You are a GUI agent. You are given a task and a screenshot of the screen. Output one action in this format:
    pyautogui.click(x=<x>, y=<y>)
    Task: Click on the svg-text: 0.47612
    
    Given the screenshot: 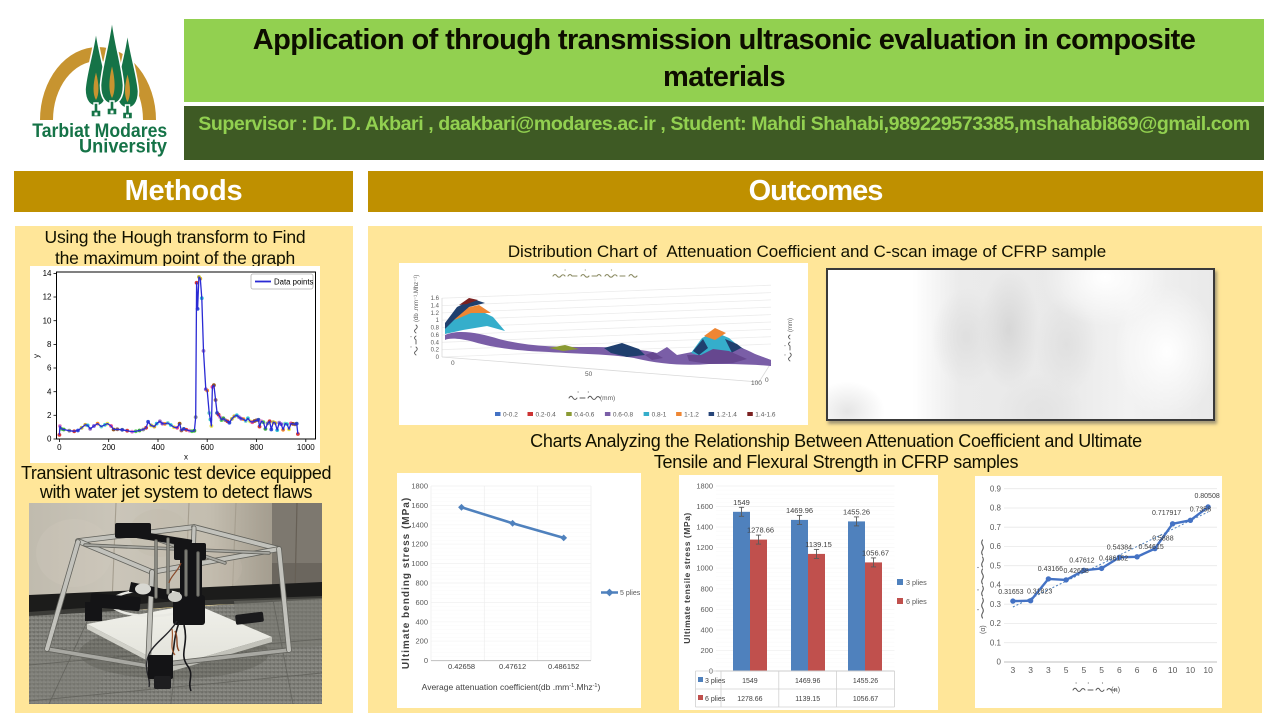 What is the action you would take?
    pyautogui.click(x=512, y=666)
    